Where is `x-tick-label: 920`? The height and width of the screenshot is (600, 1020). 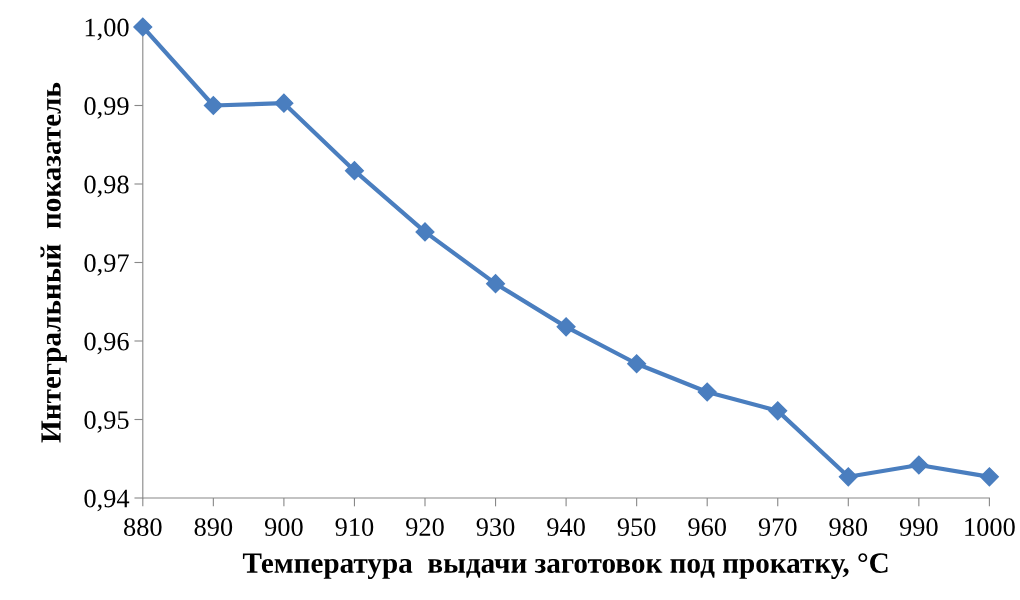
x-tick-label: 920 is located at coordinates (425, 527).